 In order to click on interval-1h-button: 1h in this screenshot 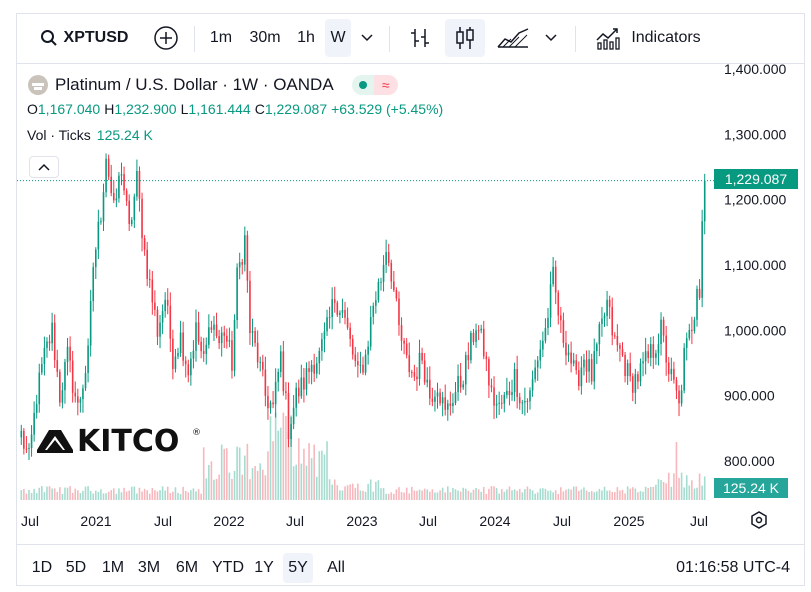, I will do `click(306, 37)`.